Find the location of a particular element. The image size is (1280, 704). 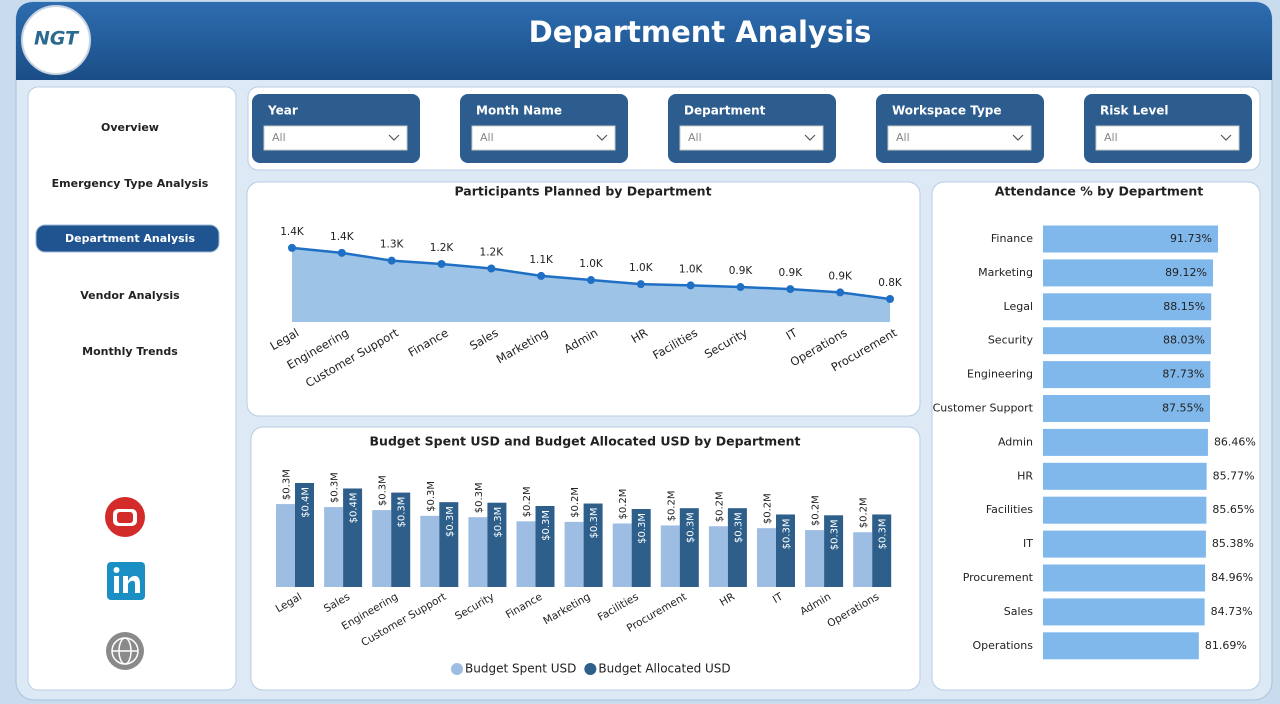

nav-item: Overview is located at coordinates (130, 127).